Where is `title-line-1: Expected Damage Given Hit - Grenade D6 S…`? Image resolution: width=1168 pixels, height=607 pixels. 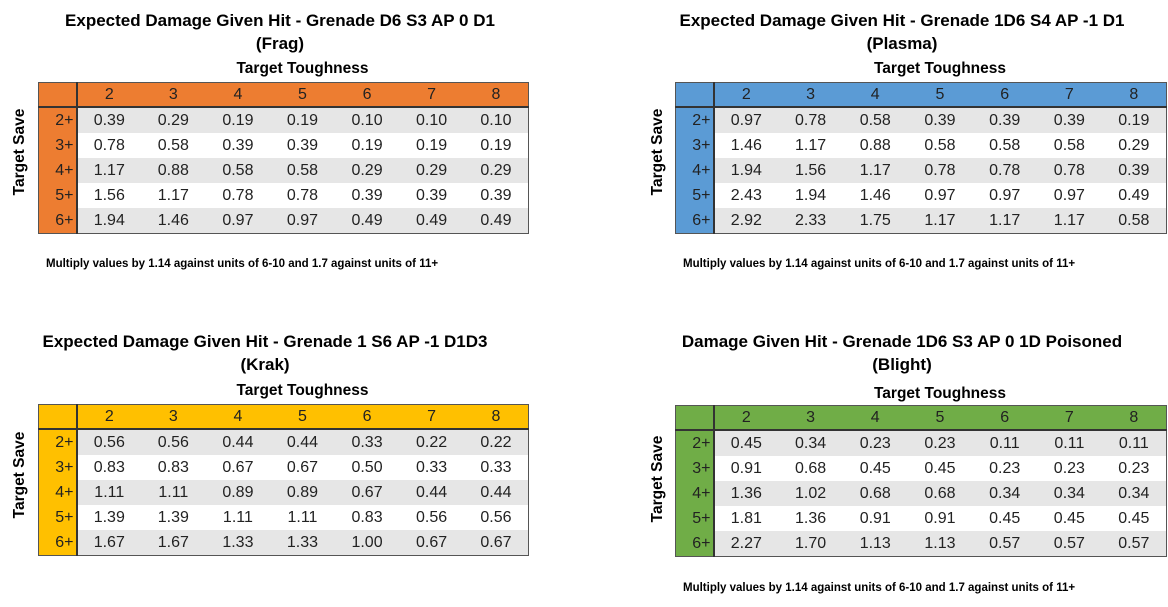
title-line-1: Expected Damage Given Hit - Grenade D6 S… is located at coordinates (280, 20).